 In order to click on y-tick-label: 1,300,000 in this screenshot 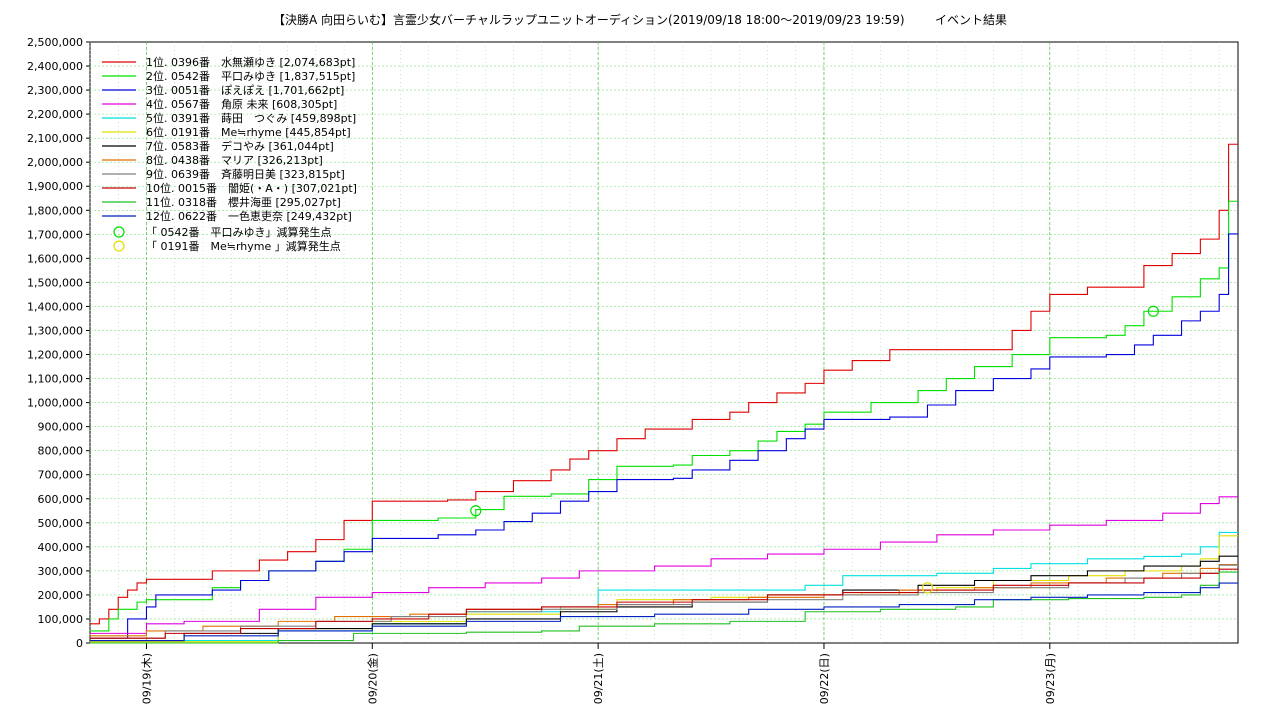, I will do `click(55, 330)`.